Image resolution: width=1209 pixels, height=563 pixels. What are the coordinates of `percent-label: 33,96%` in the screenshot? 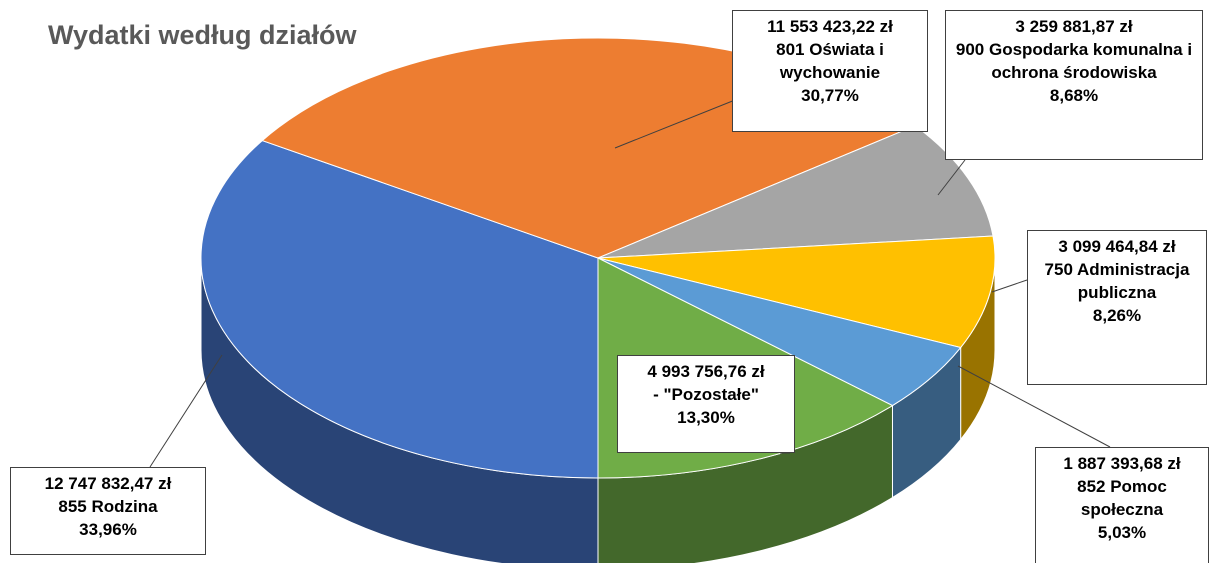 It's located at (108, 529).